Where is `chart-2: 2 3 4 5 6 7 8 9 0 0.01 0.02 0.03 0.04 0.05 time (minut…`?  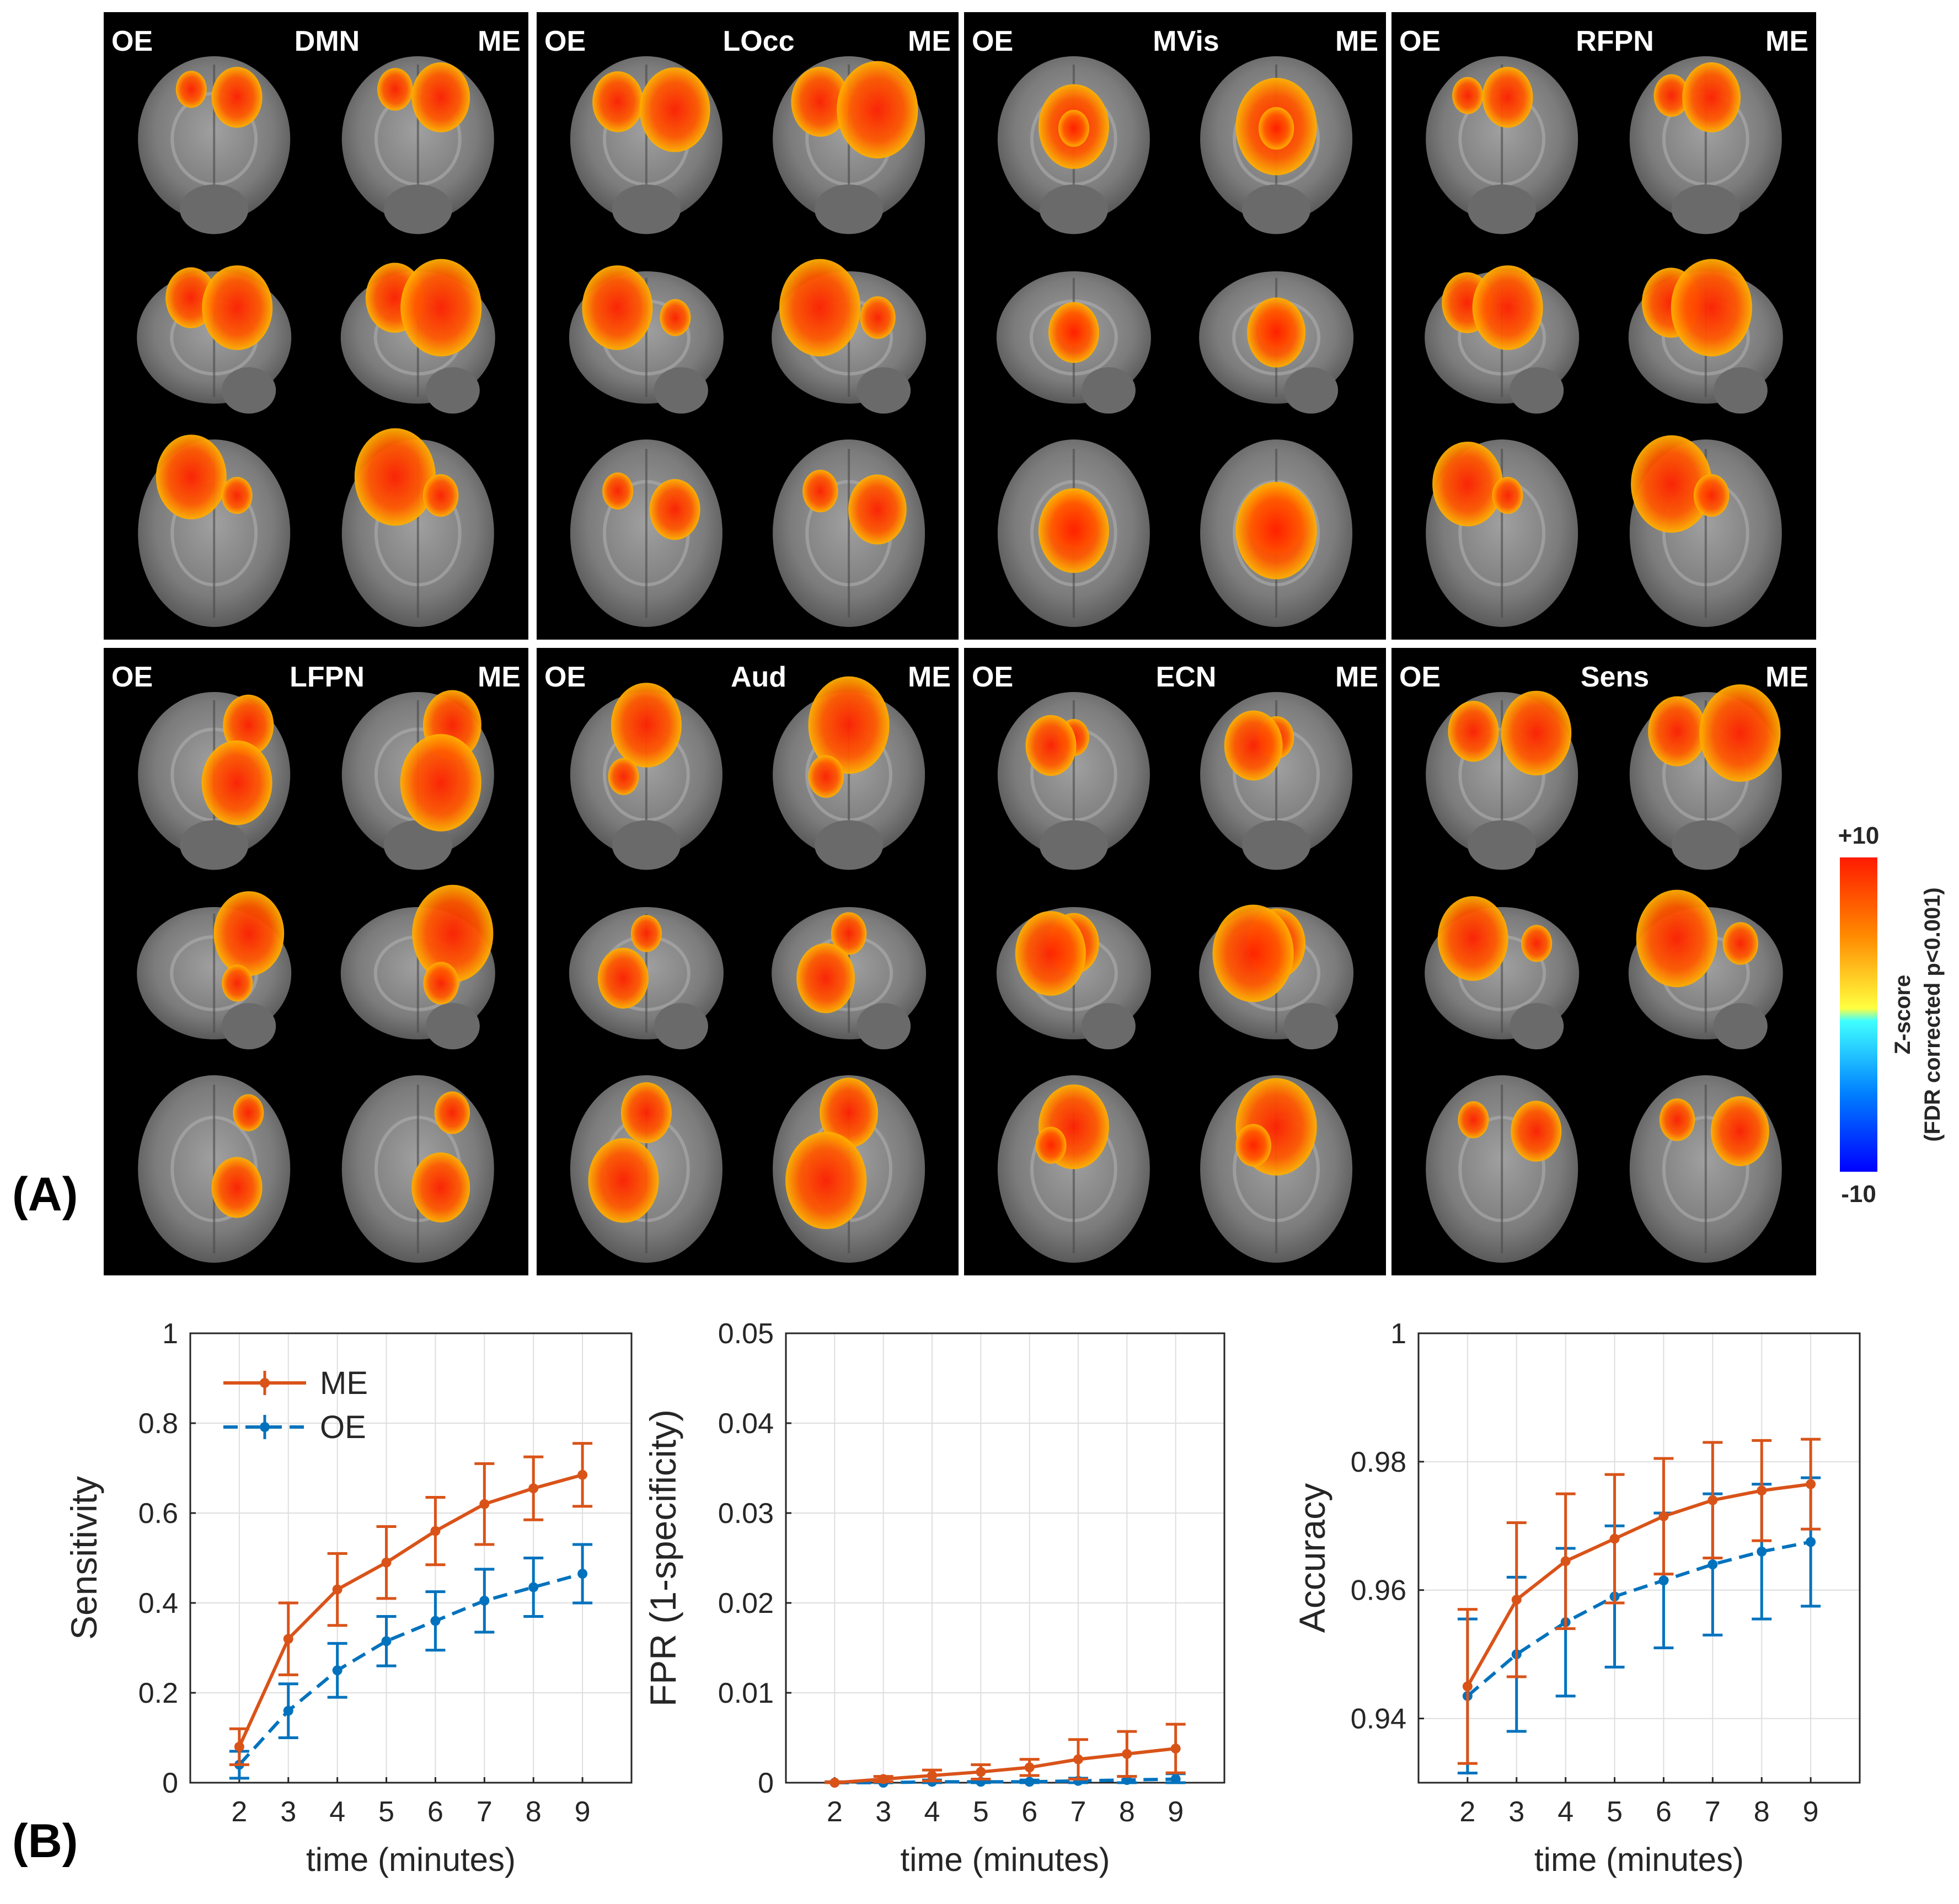 chart-2: 2 3 4 5 6 7 8 9 0 0.01 0.02 0.03 0.04 0.05 time (minut… is located at coordinates (934, 1598).